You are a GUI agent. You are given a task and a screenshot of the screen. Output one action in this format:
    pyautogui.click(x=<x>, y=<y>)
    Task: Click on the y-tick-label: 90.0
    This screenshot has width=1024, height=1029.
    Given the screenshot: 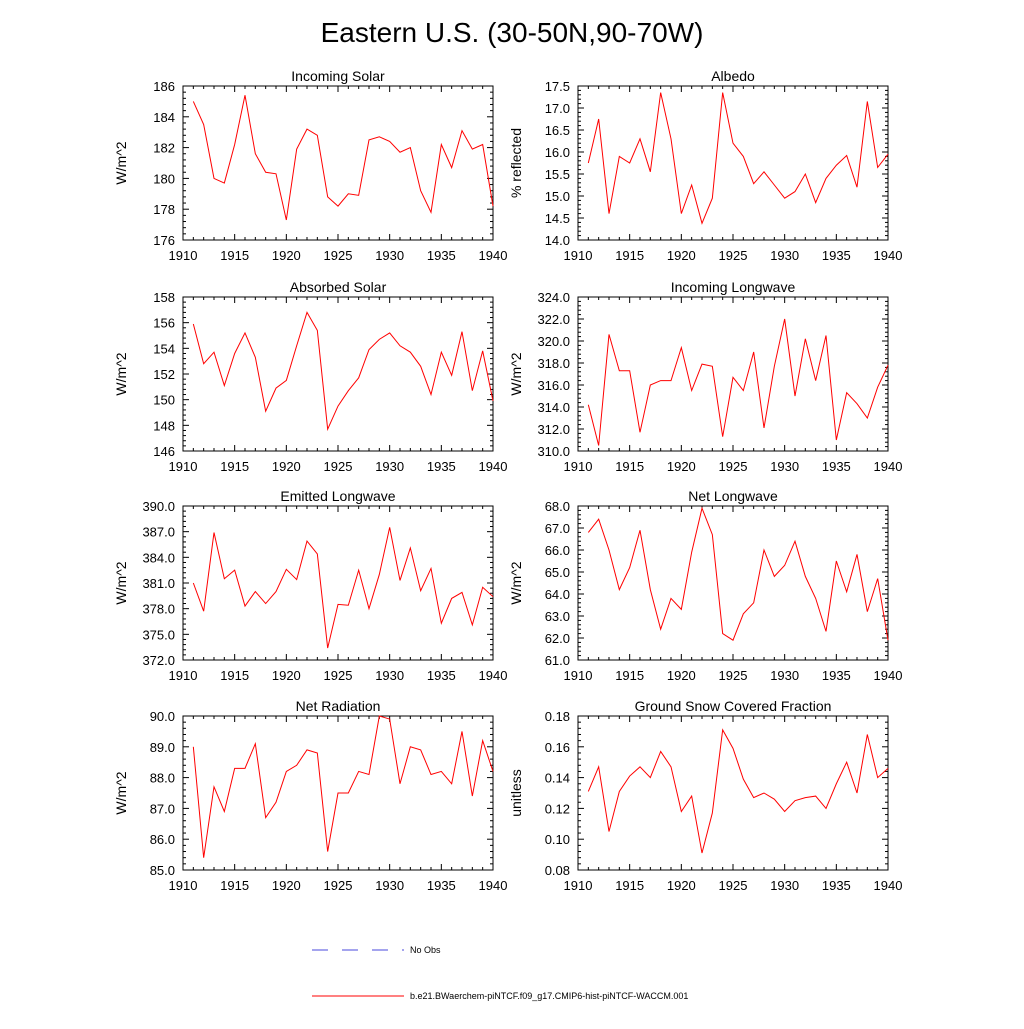 What is the action you would take?
    pyautogui.click(x=162, y=716)
    